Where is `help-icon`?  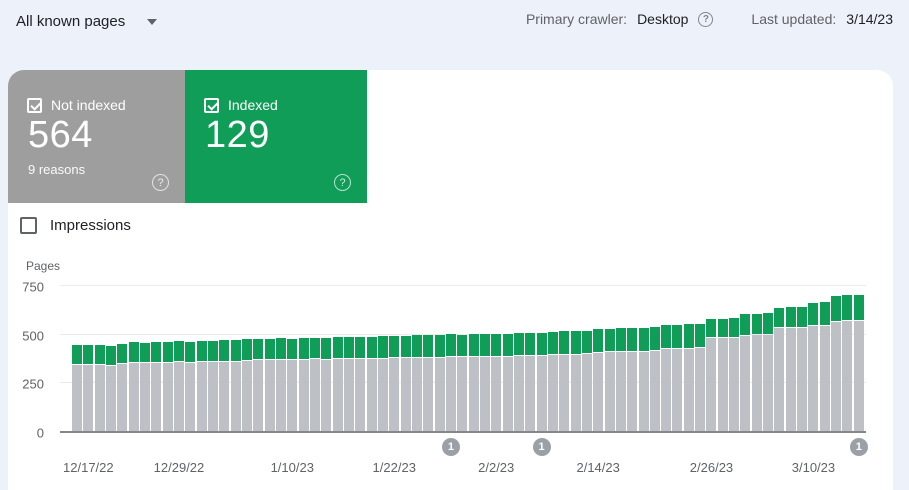 help-icon is located at coordinates (706, 19).